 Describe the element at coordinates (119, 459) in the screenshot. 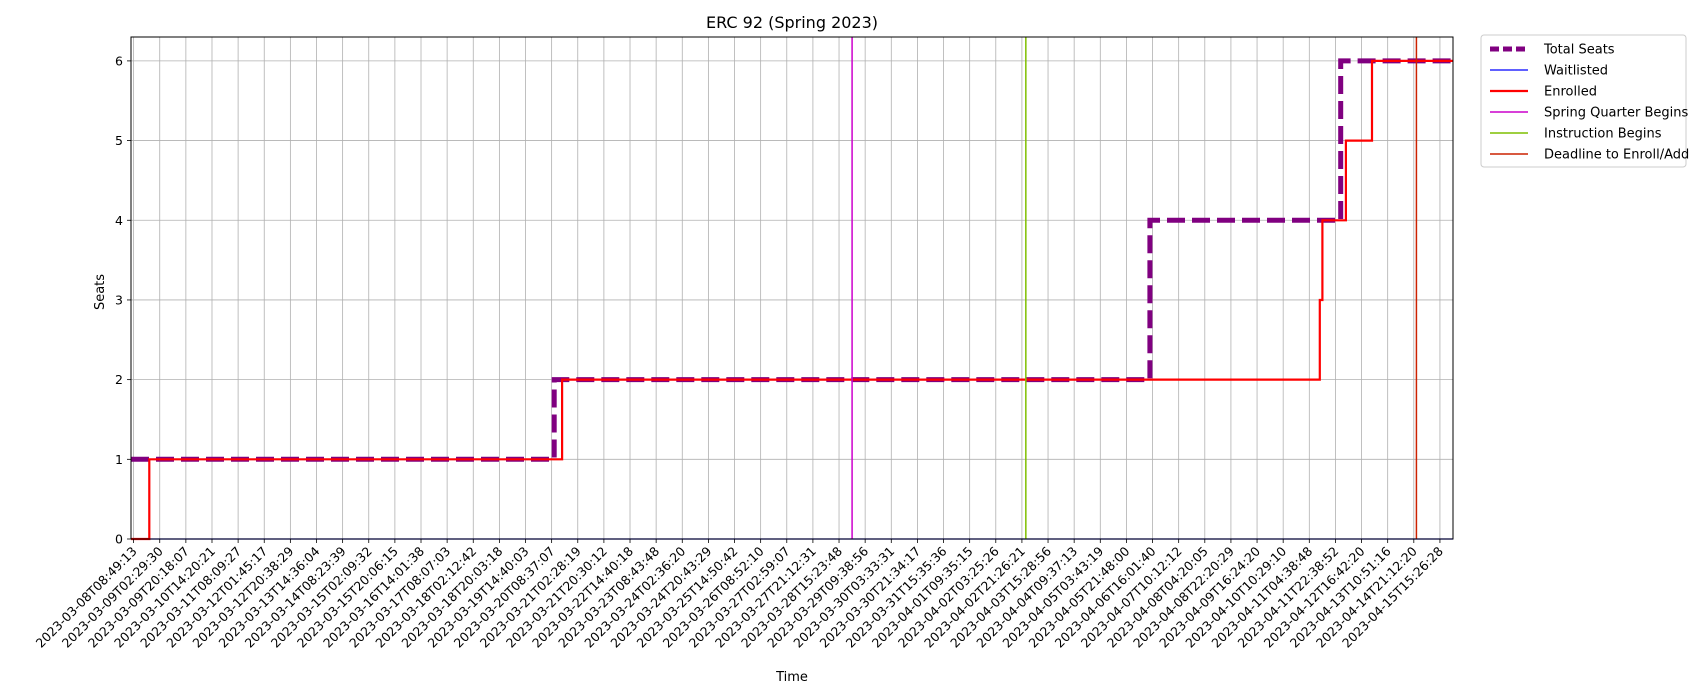

I see `y-tick-label: 1` at that location.